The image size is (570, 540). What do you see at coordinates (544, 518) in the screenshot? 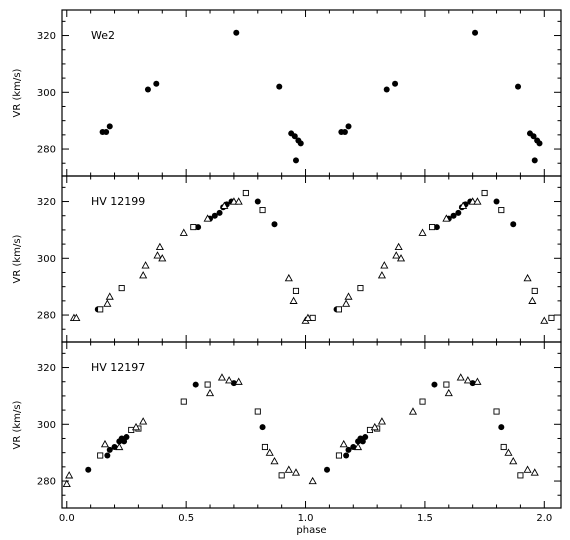
I see `x-tick-label: 2.0` at bounding box center [544, 518].